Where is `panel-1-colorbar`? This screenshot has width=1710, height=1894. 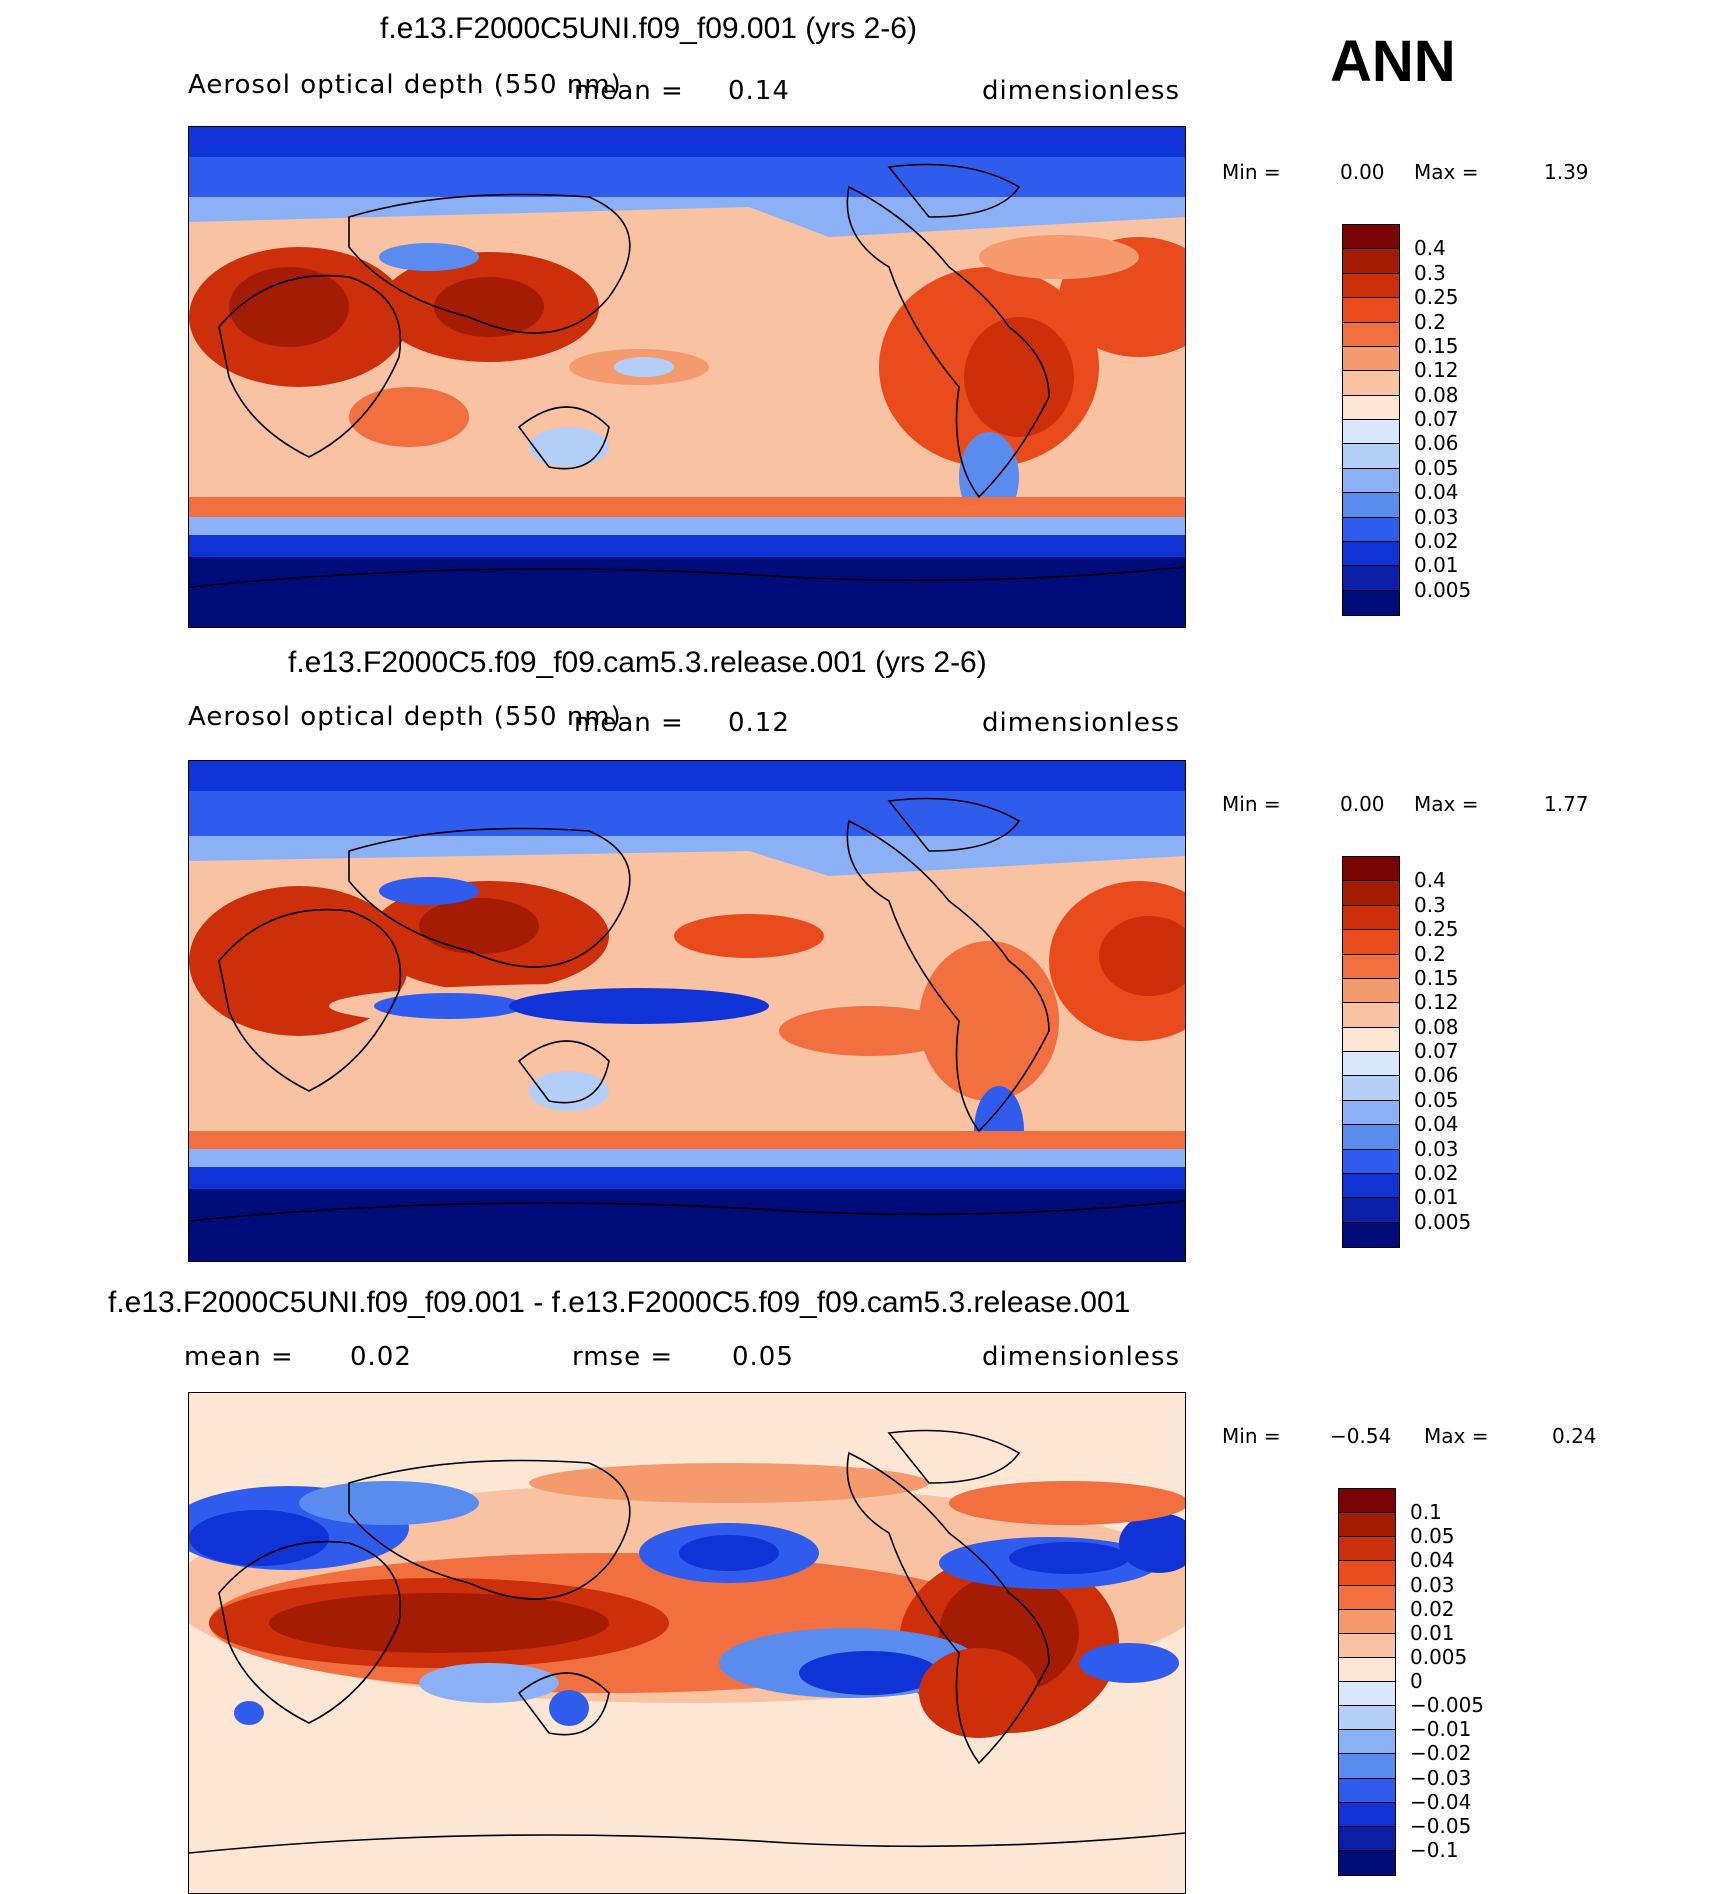 panel-1-colorbar is located at coordinates (1371, 420).